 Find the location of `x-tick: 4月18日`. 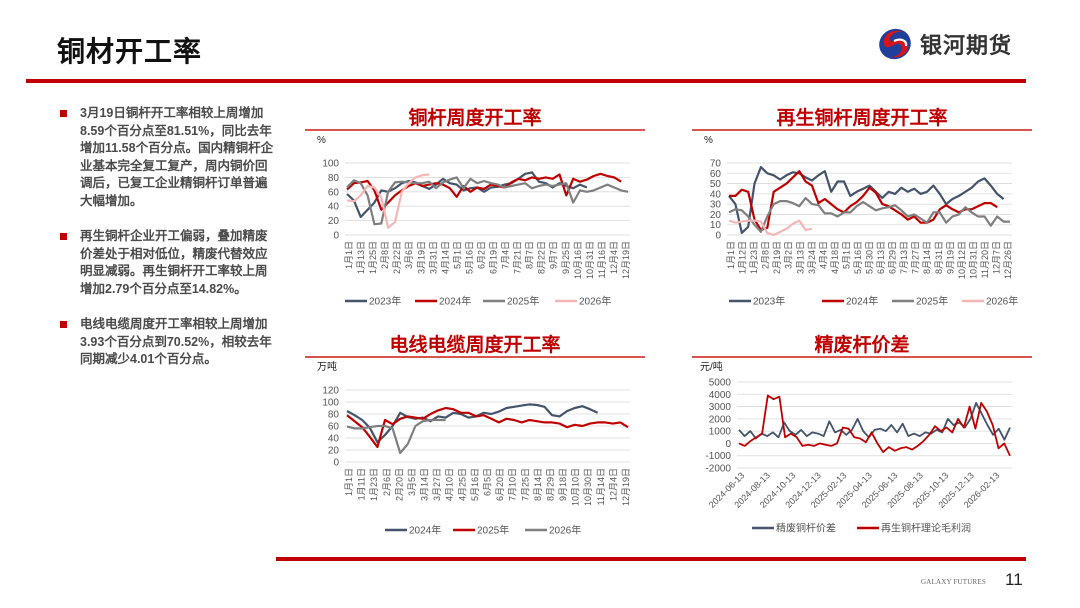

x-tick: 4月18日 is located at coordinates (835, 257).